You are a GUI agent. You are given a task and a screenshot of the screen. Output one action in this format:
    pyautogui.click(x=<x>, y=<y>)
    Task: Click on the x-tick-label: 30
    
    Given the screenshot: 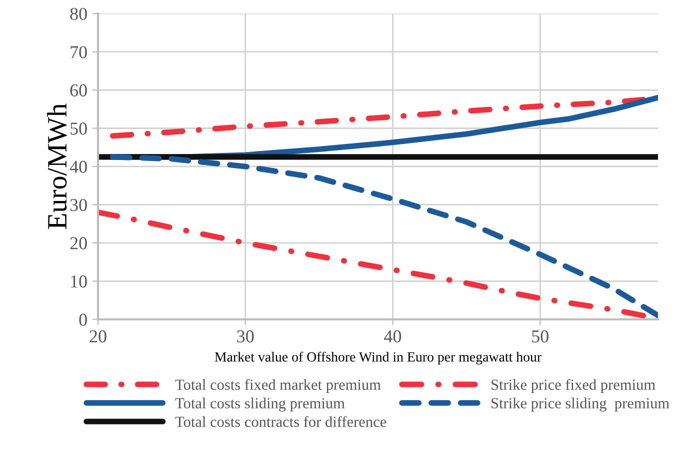 What is the action you would take?
    pyautogui.click(x=245, y=336)
    